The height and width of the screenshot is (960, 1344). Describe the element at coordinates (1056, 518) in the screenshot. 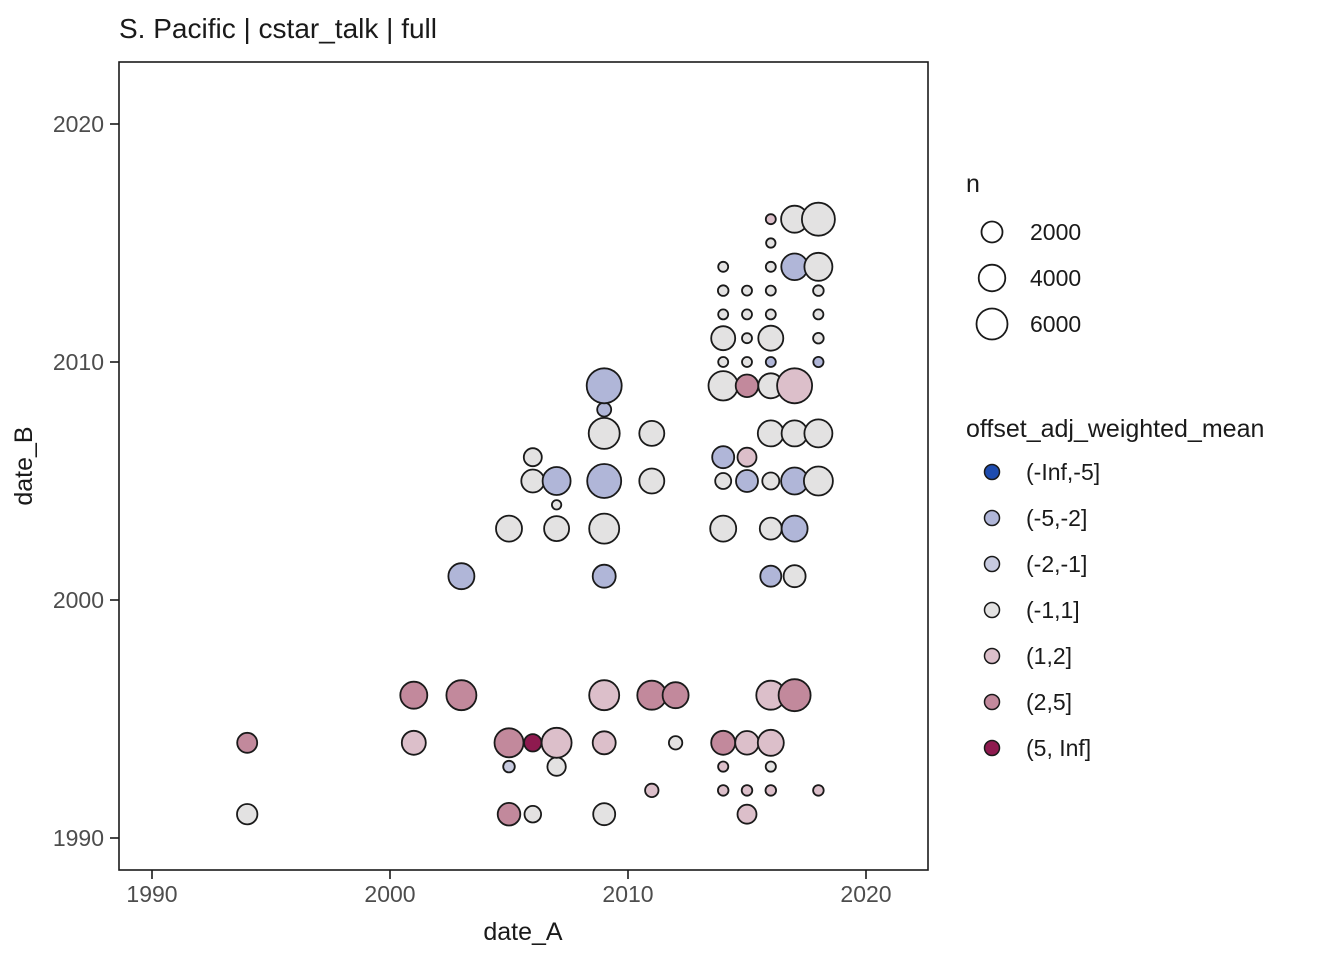

I see `color-legend-label: (-5,-2]` at that location.